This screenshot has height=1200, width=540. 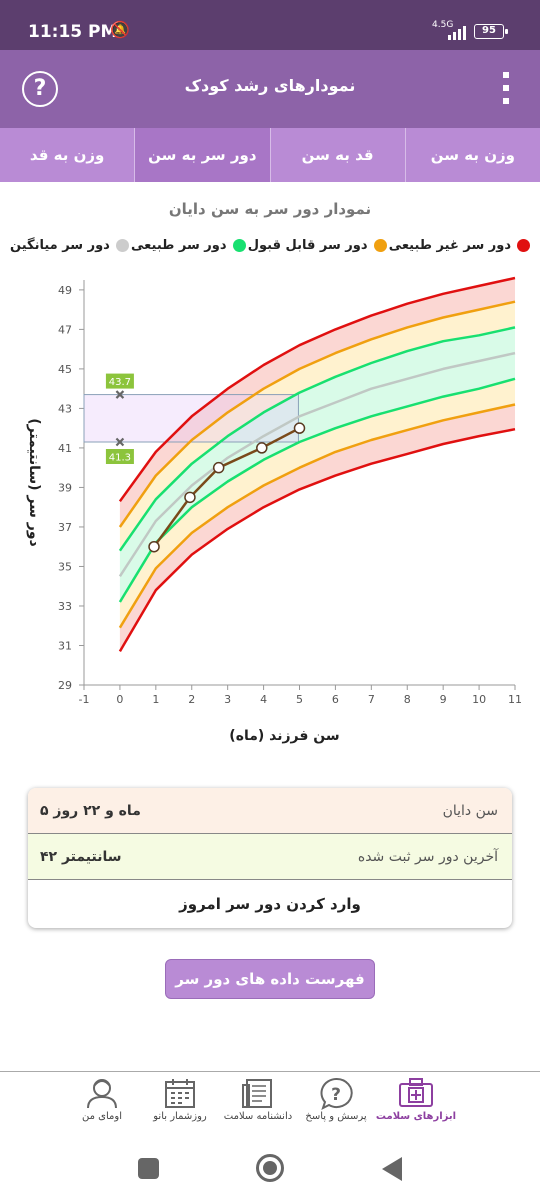 What do you see at coordinates (65, 685) in the screenshot?
I see `y-tick-label: 29` at bounding box center [65, 685].